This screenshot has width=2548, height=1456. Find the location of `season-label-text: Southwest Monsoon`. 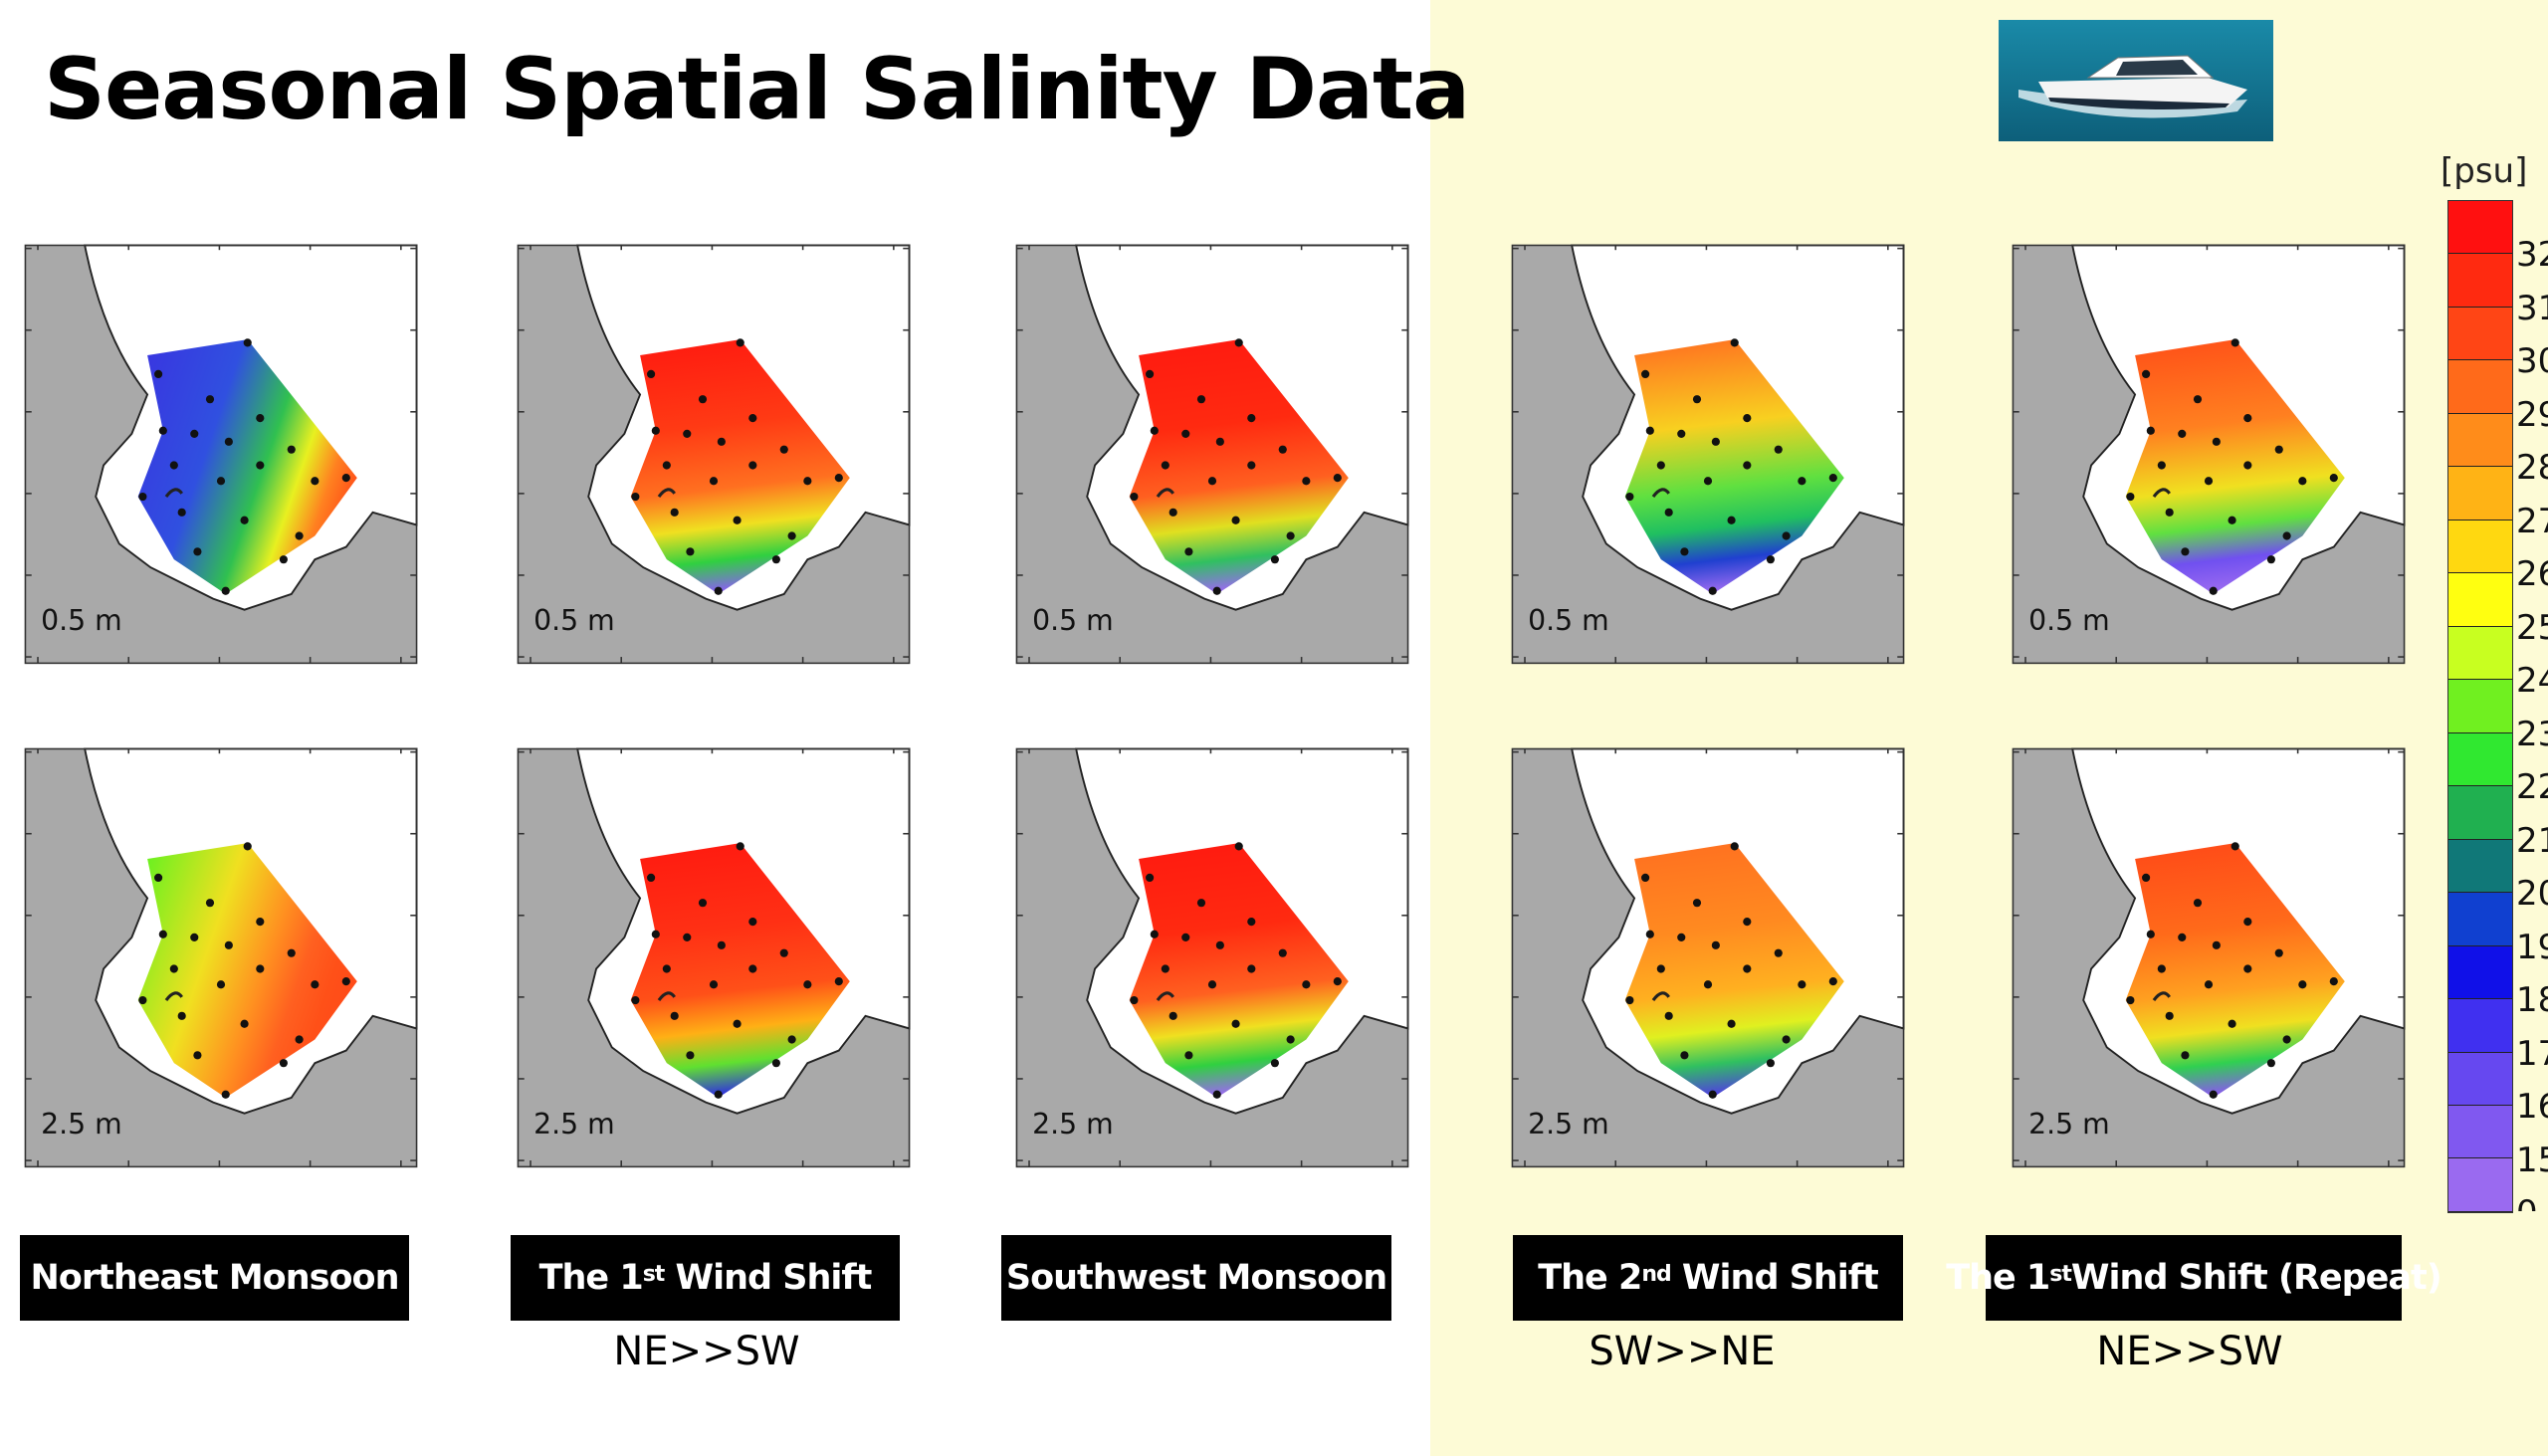

season-label-text: Southwest Monsoon is located at coordinates (1196, 1278).